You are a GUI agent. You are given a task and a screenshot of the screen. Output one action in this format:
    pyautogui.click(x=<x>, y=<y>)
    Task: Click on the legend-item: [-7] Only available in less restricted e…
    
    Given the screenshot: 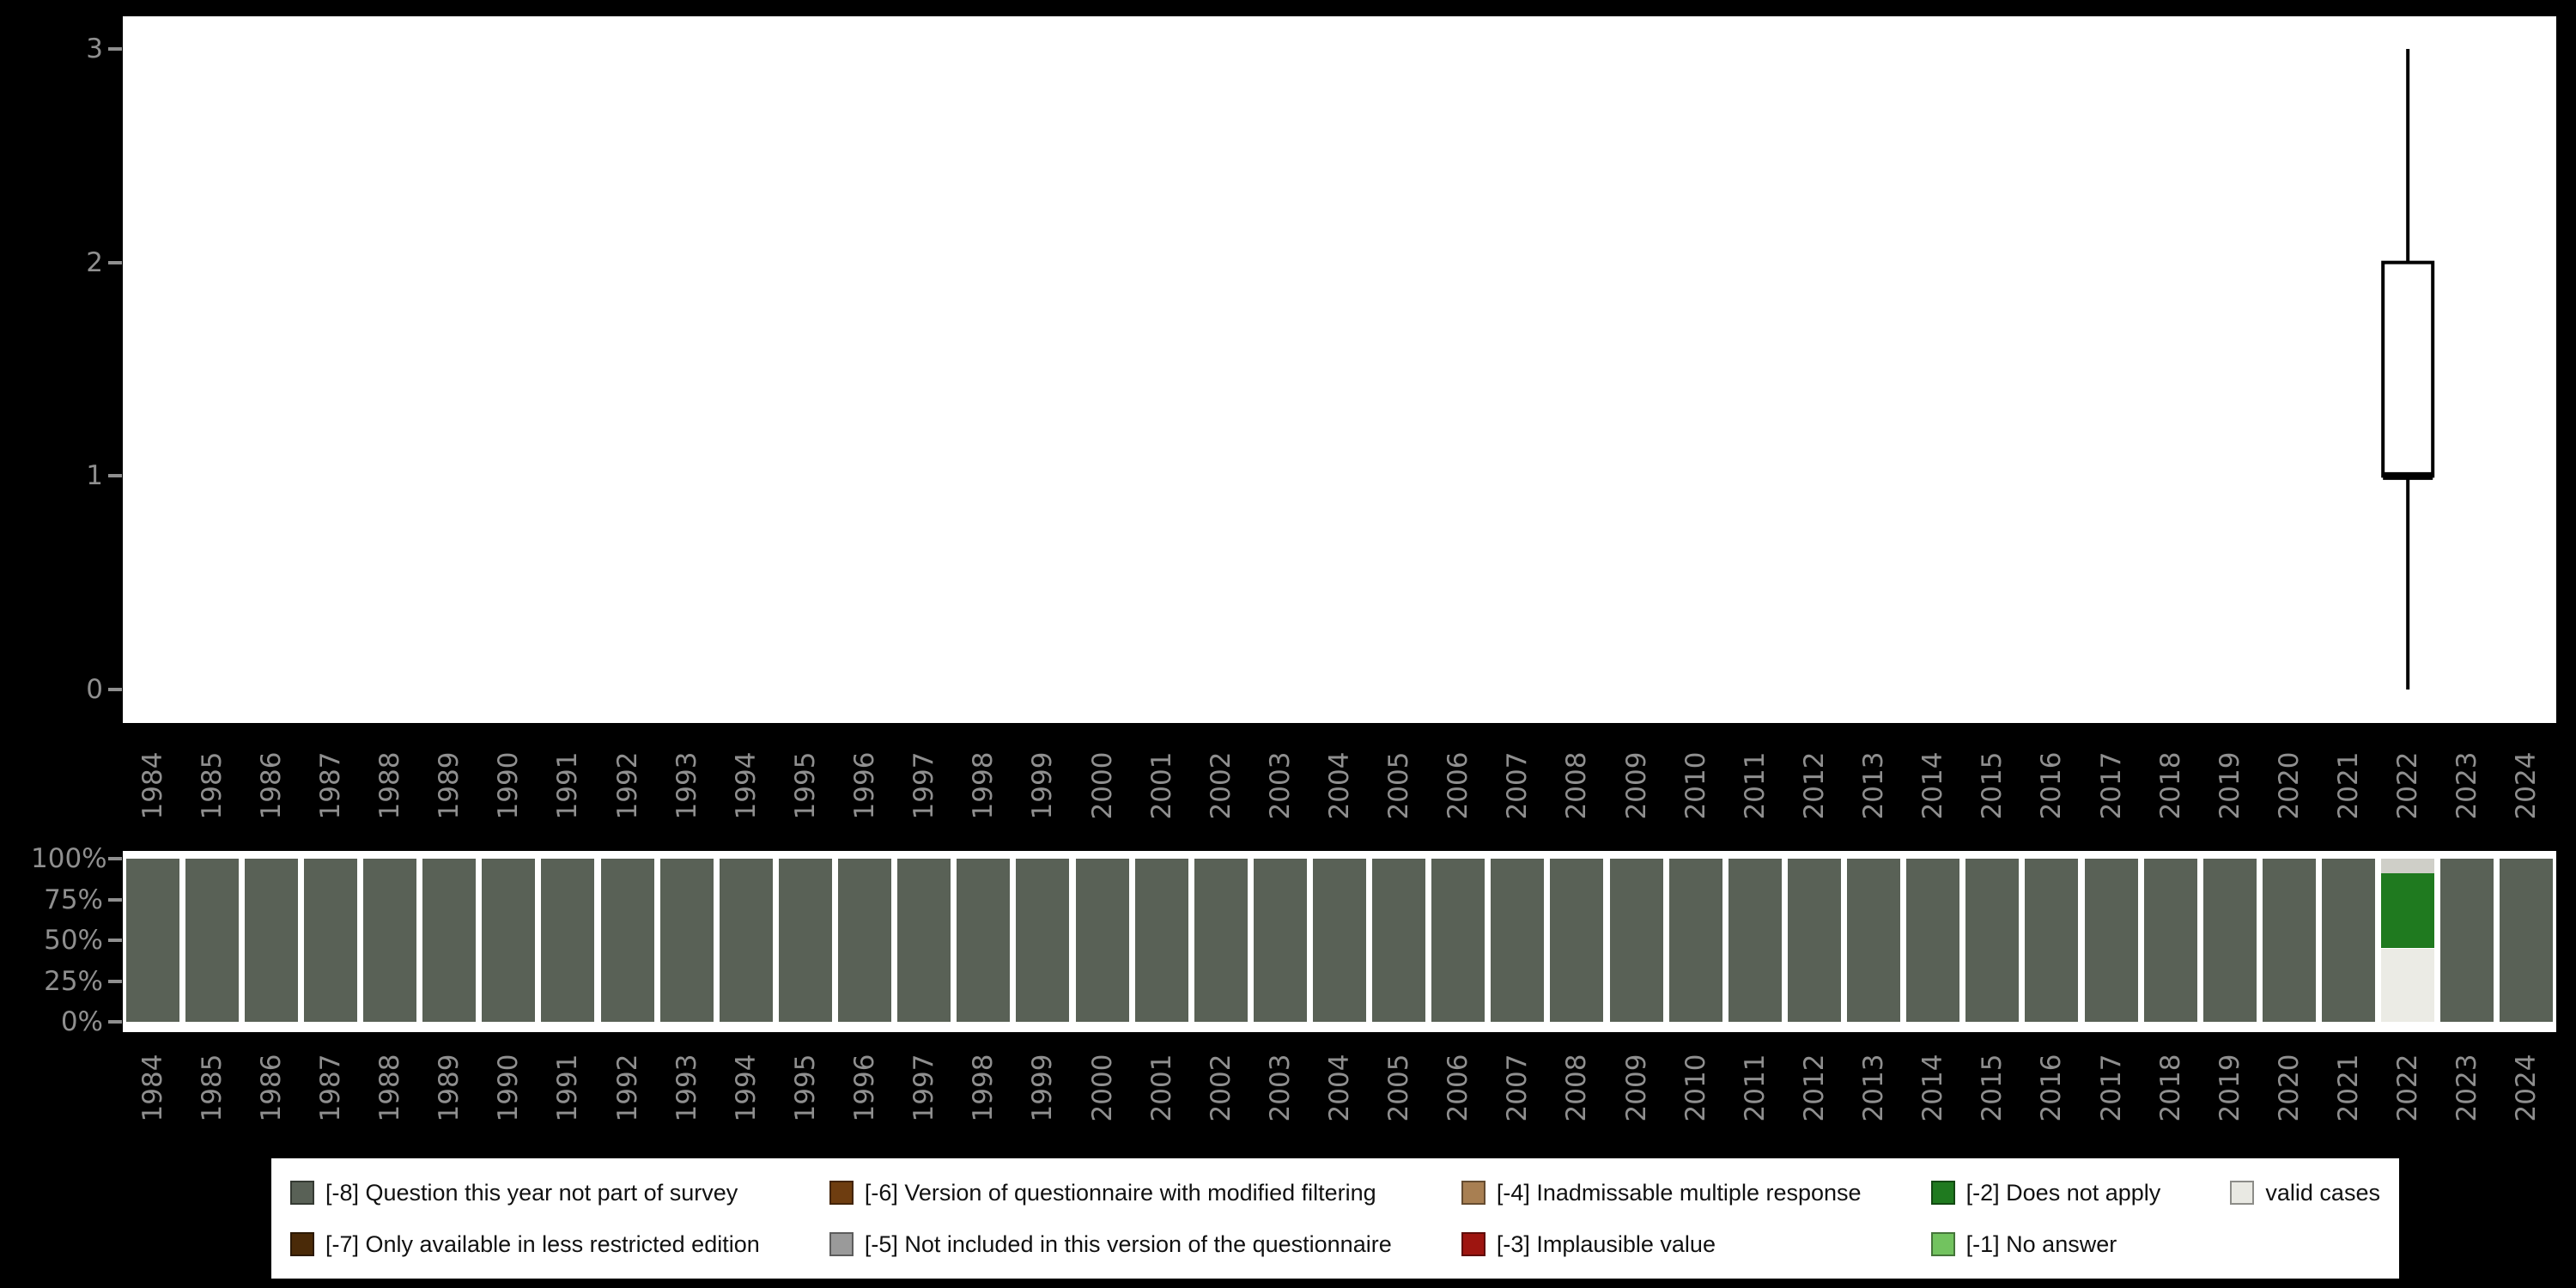 What is the action you would take?
    pyautogui.click(x=525, y=1244)
    